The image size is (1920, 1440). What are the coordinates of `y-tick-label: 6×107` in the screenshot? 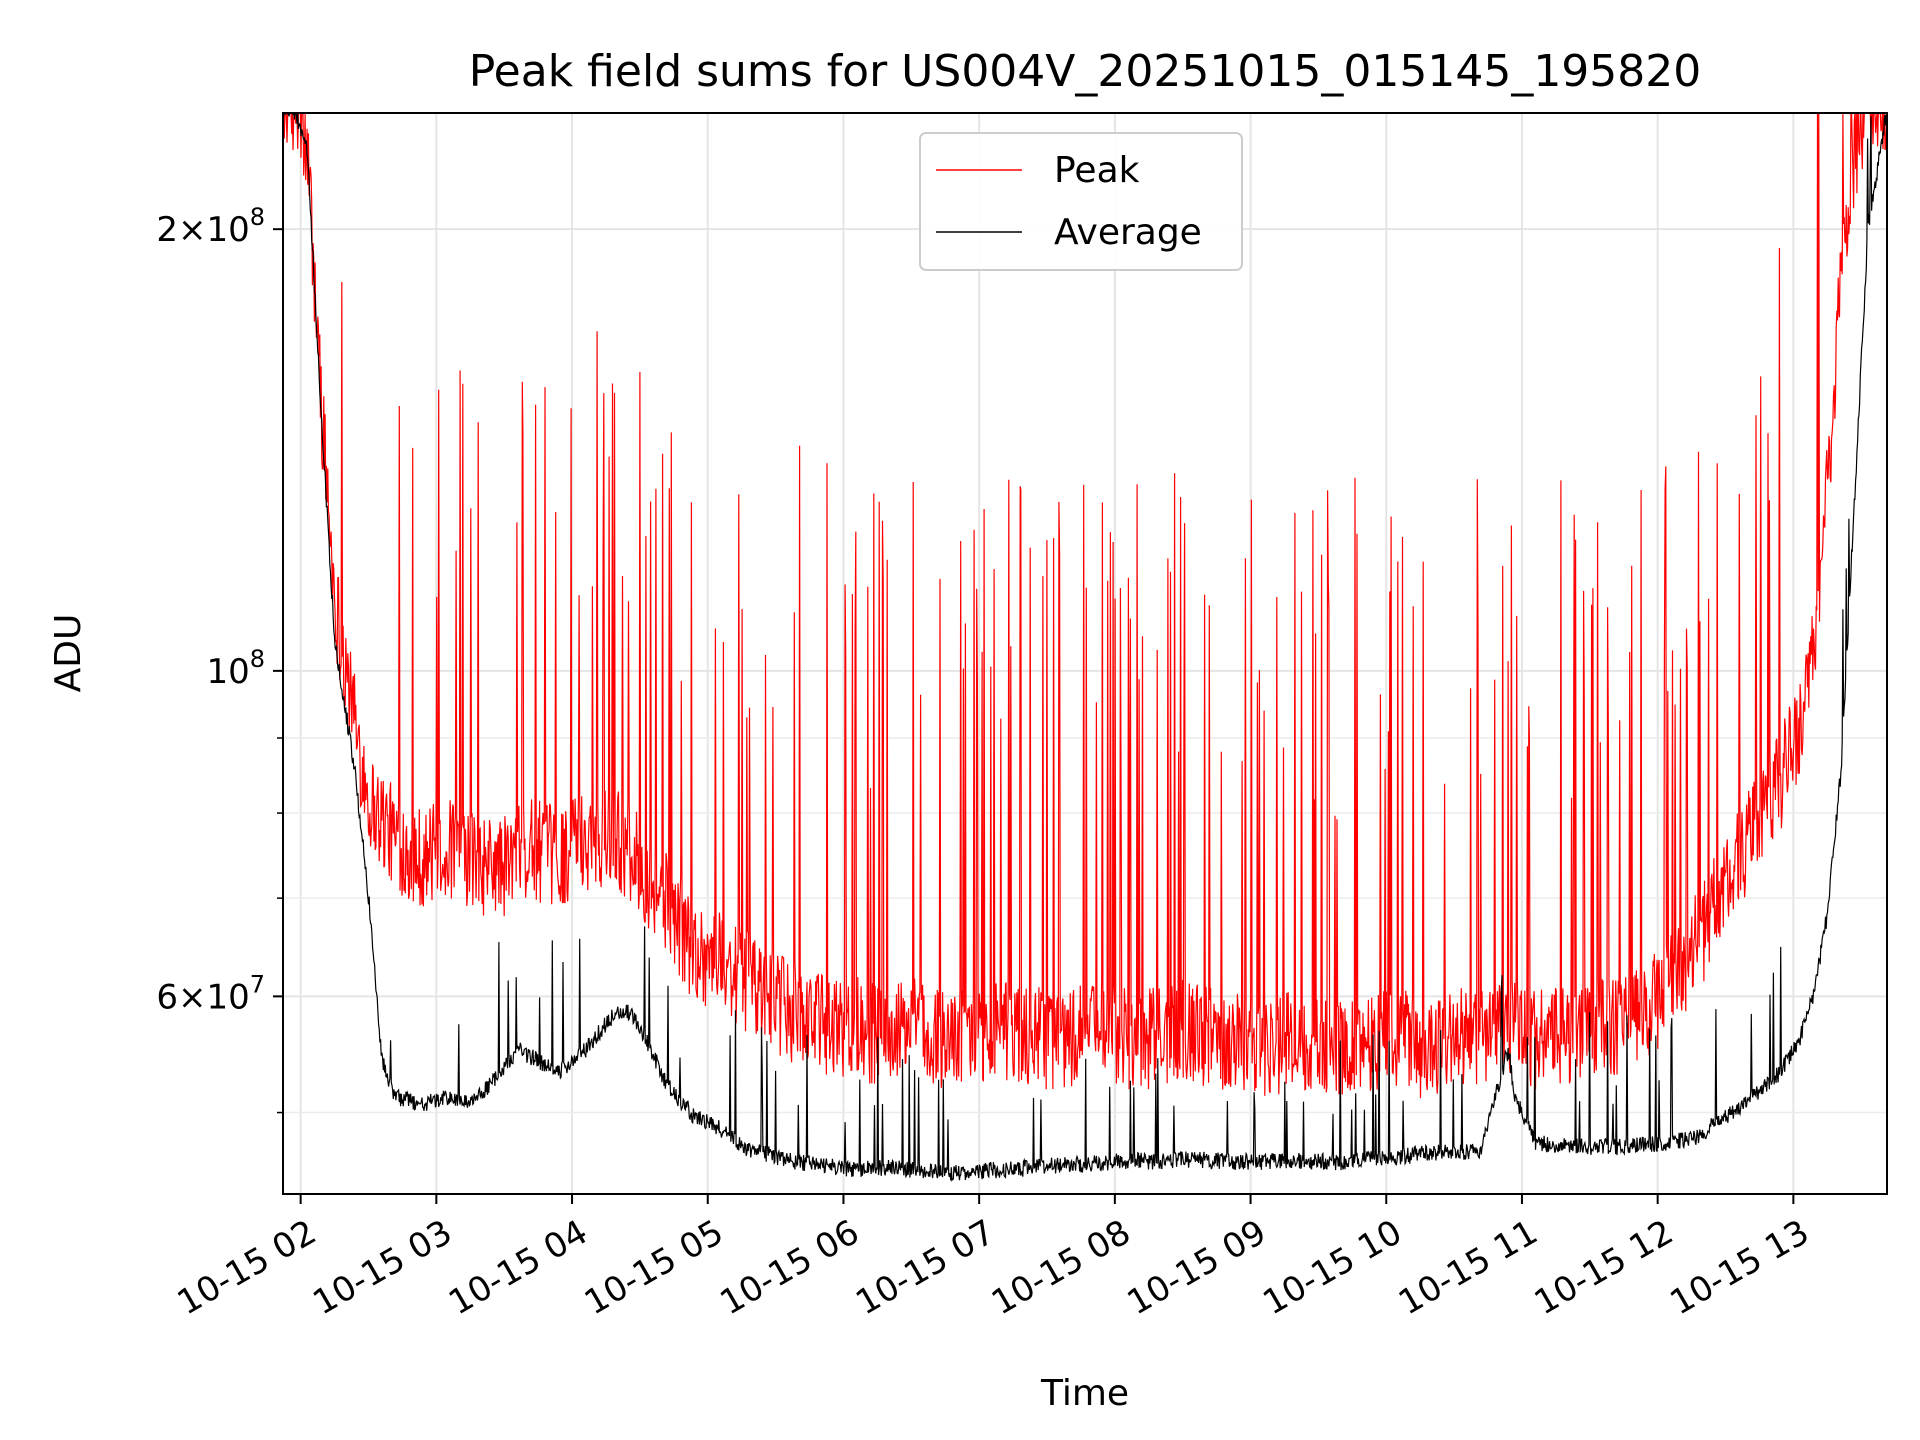 It's located at (210, 993).